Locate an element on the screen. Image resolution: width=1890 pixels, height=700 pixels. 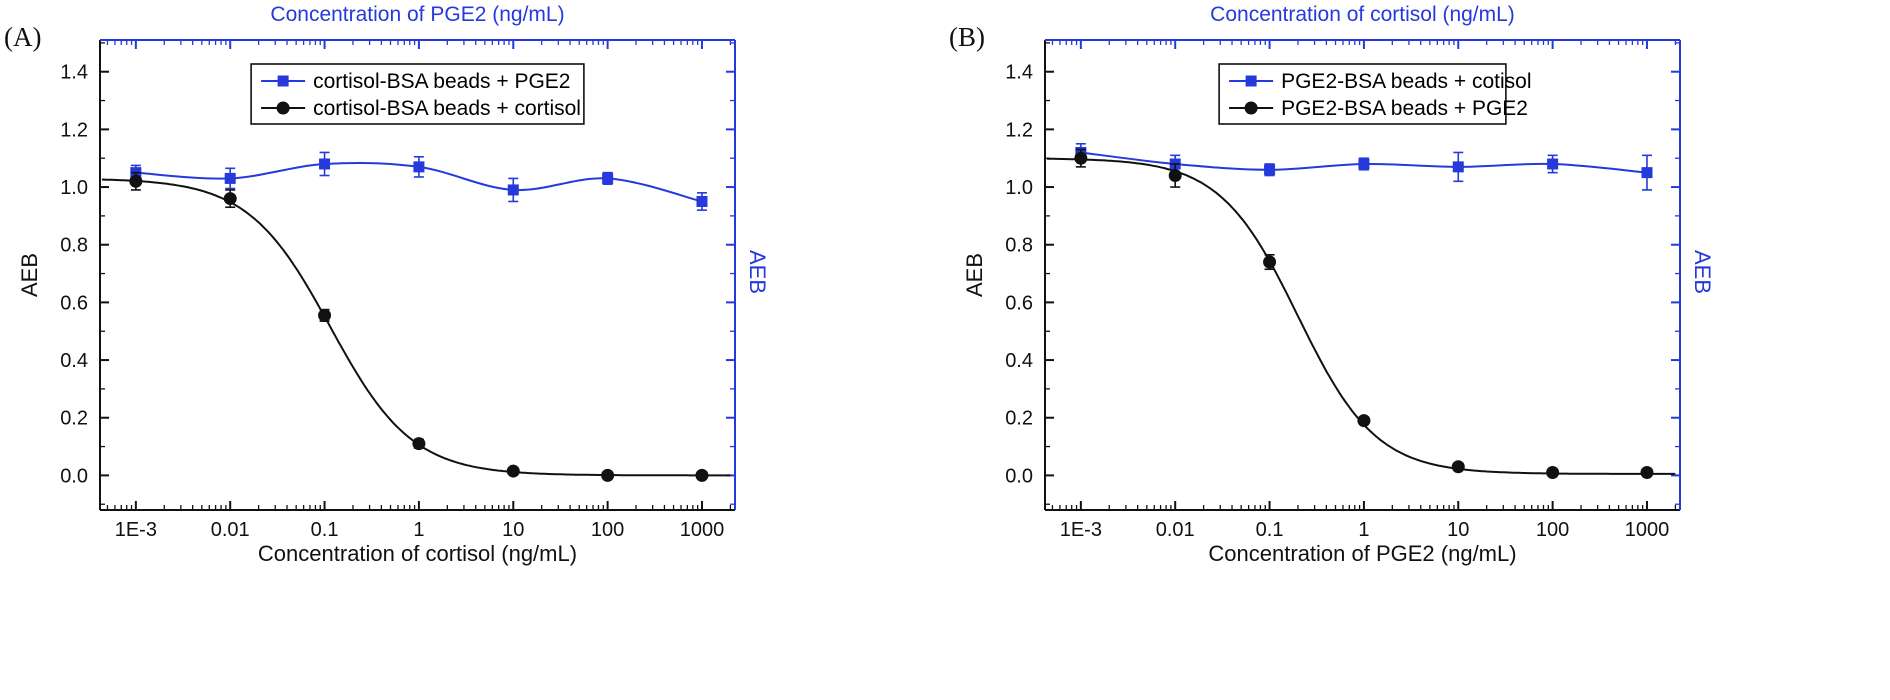
panel-label-b: (B) is located at coordinates (967, 37).